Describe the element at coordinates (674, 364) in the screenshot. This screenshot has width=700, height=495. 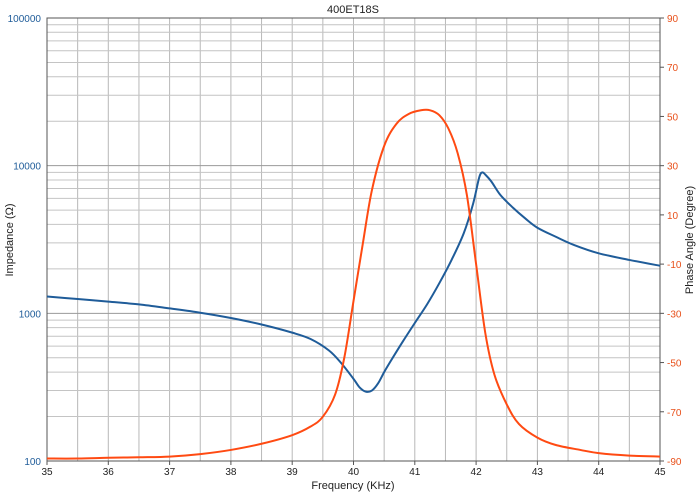
I see `y-tick-label-right: -50` at that location.